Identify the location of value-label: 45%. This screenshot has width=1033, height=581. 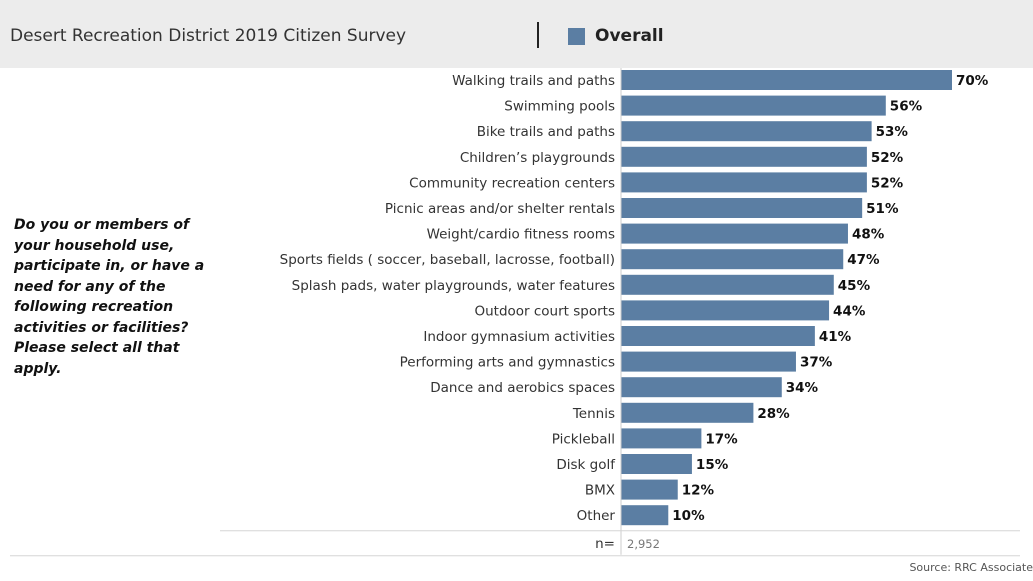
(854, 286).